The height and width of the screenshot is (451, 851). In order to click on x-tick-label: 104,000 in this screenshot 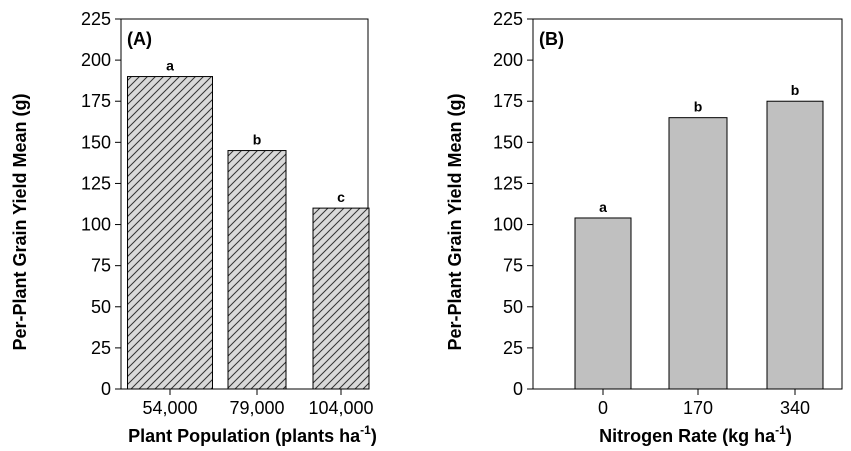, I will do `click(340, 408)`.